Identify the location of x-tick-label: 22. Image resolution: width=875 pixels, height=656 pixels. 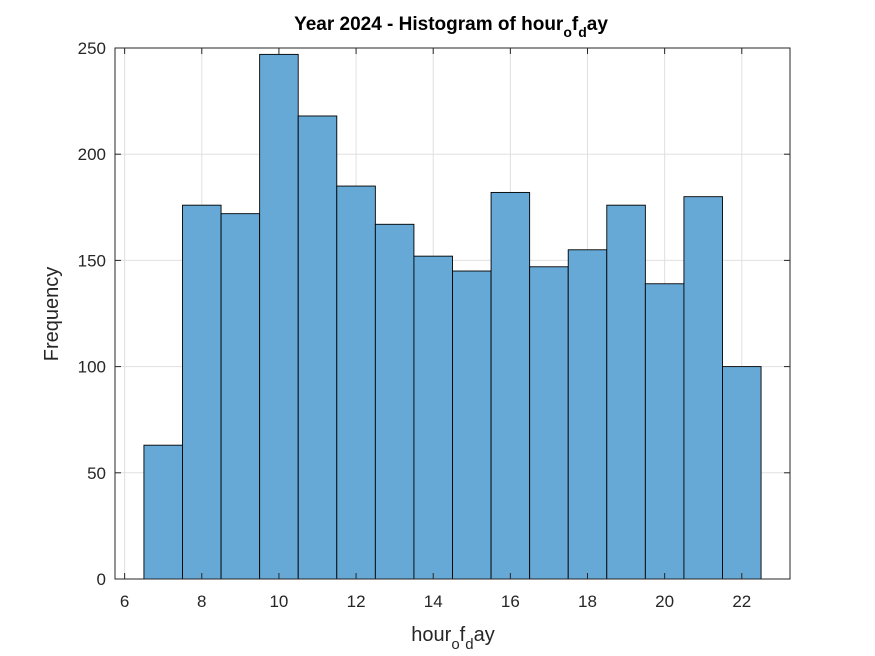
(741, 601).